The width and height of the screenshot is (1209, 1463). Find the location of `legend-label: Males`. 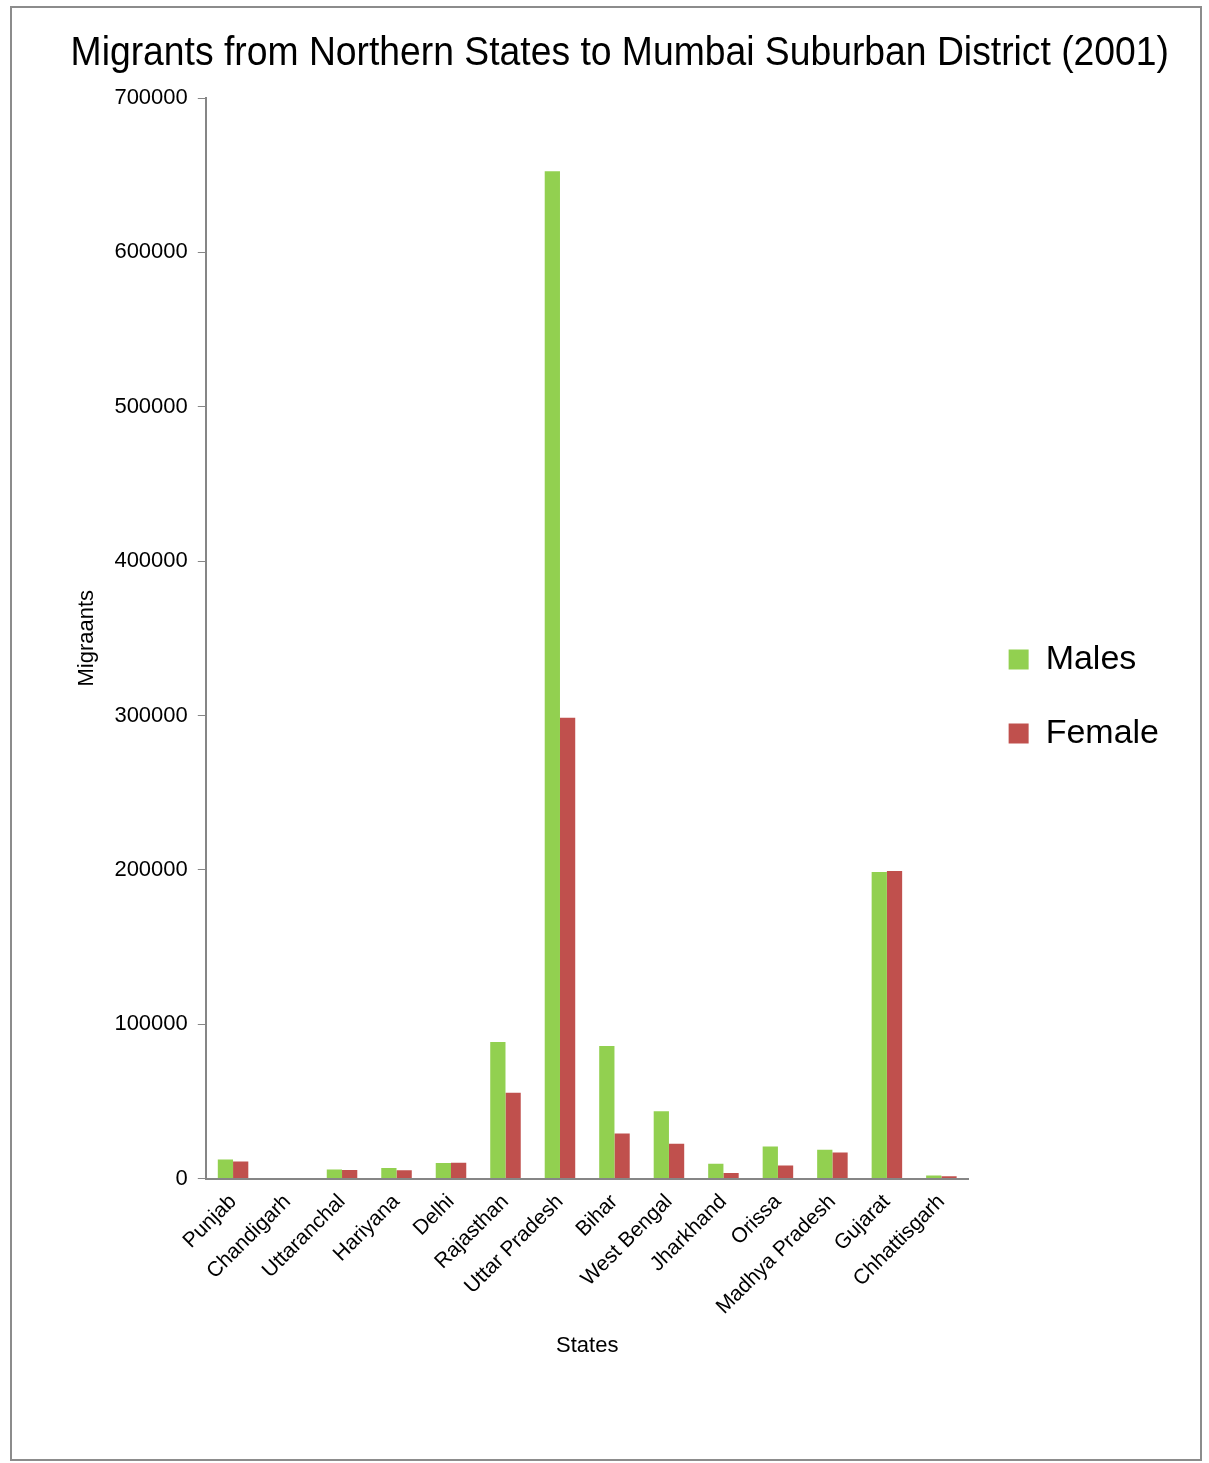

legend-label: Males is located at coordinates (1091, 656).